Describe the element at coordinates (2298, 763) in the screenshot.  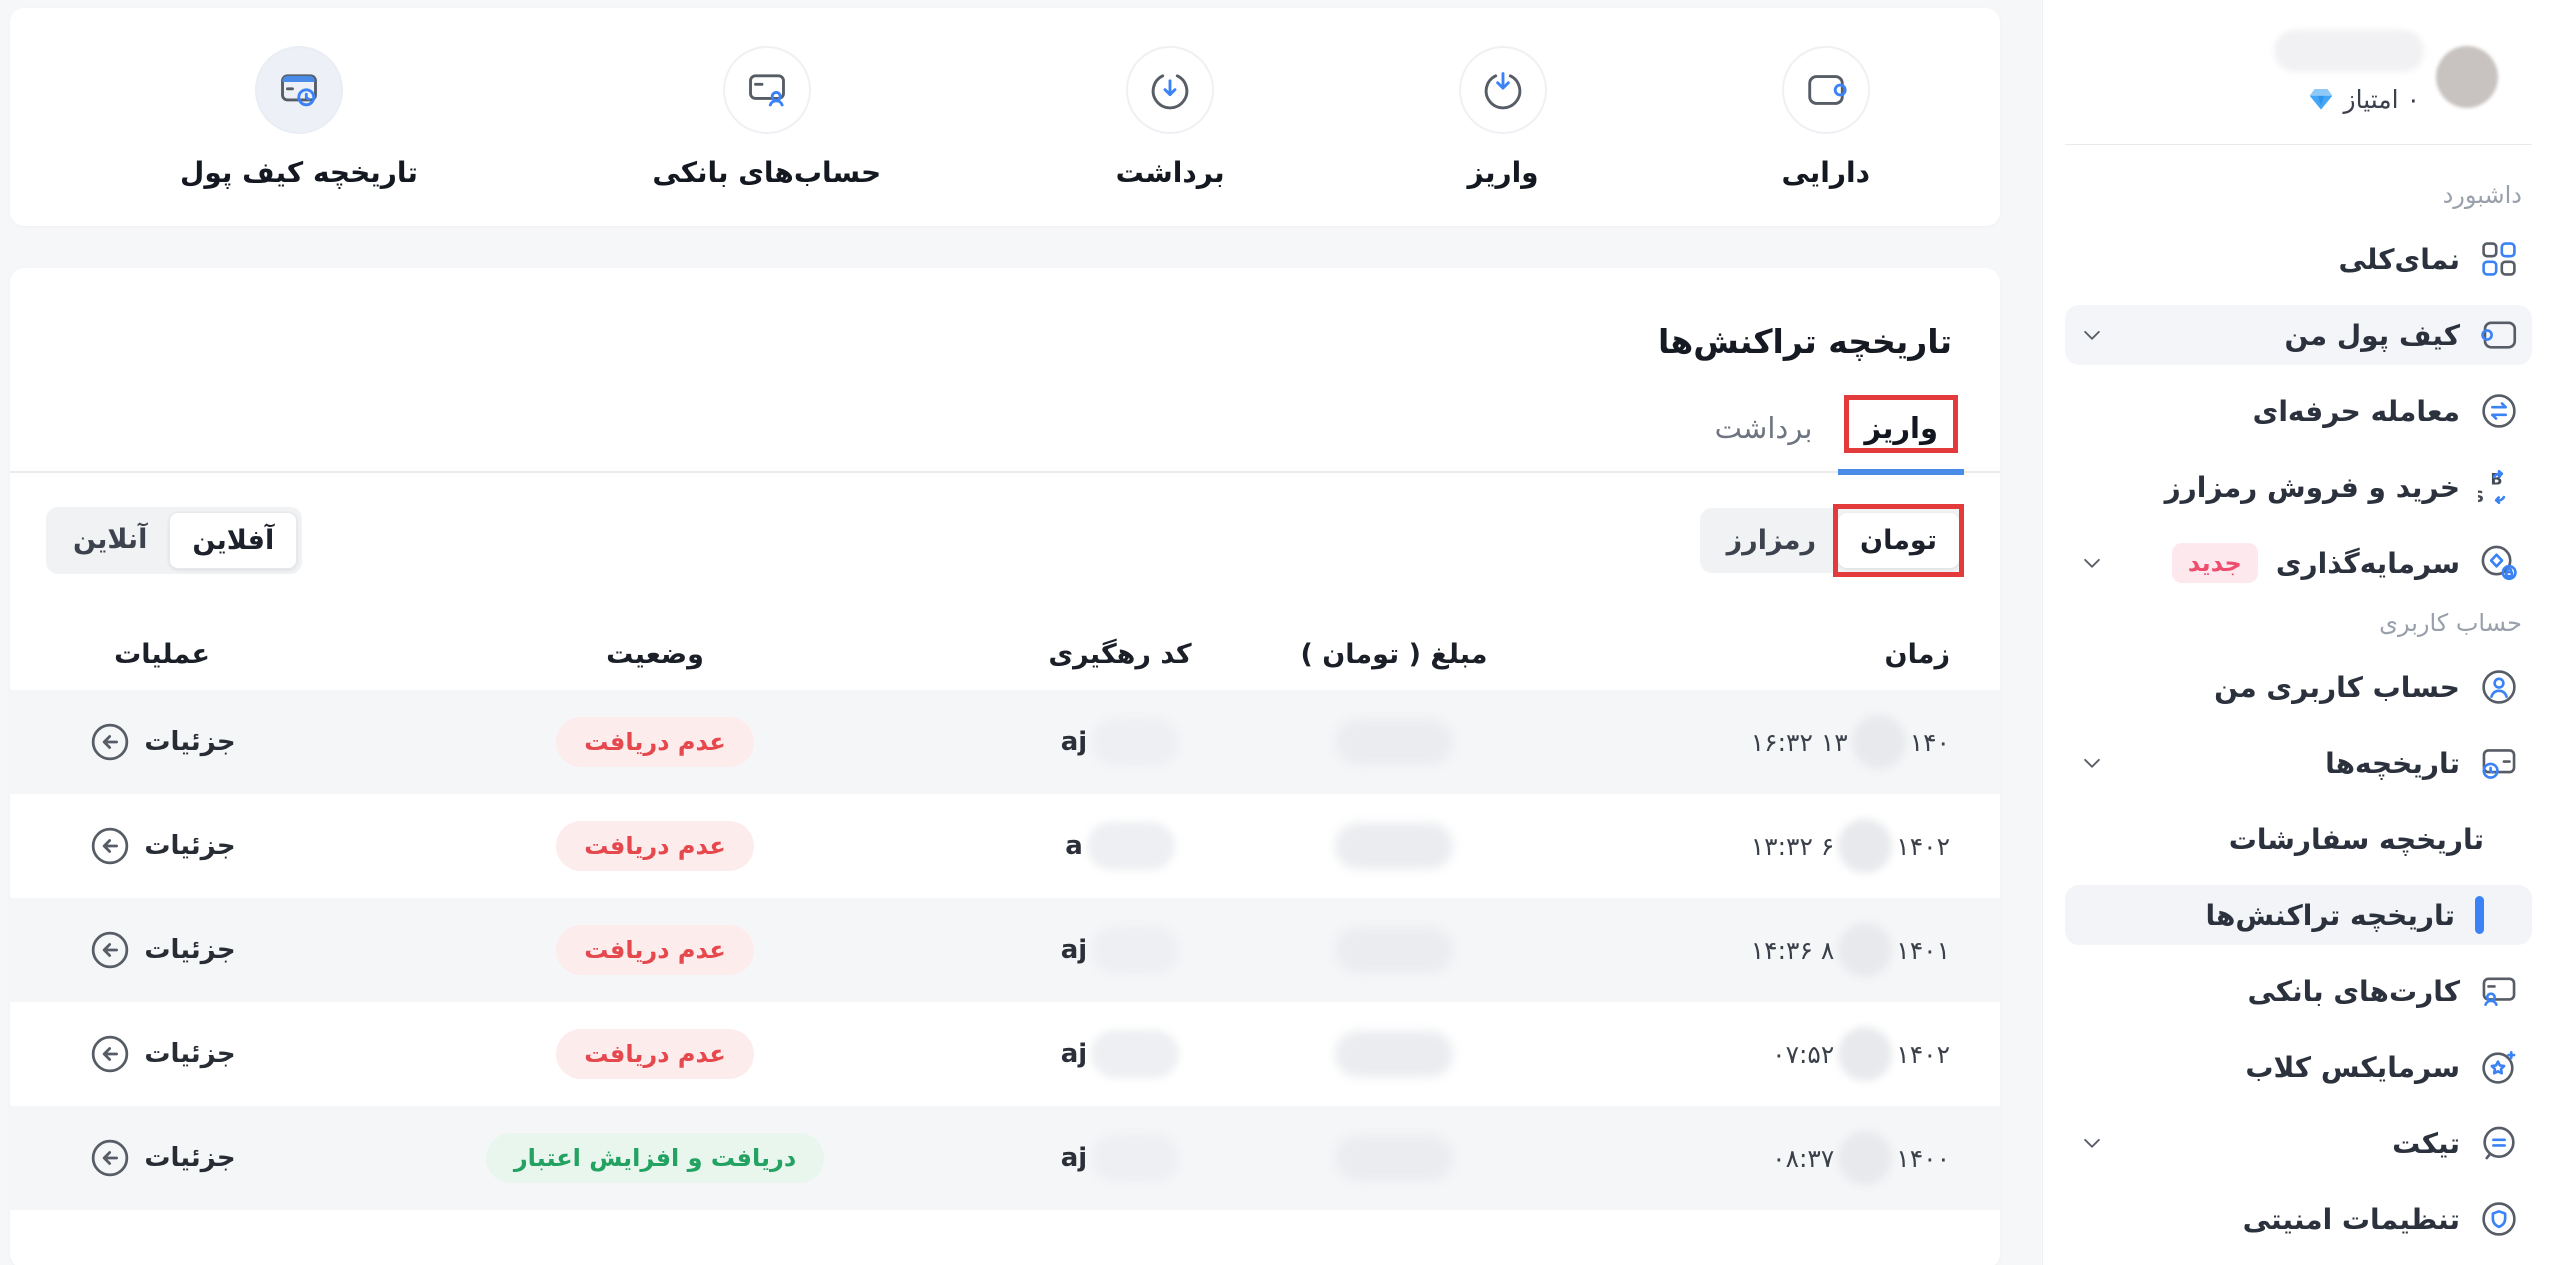
I see `sidebar-item-histories: تاریخچه‌ها` at that location.